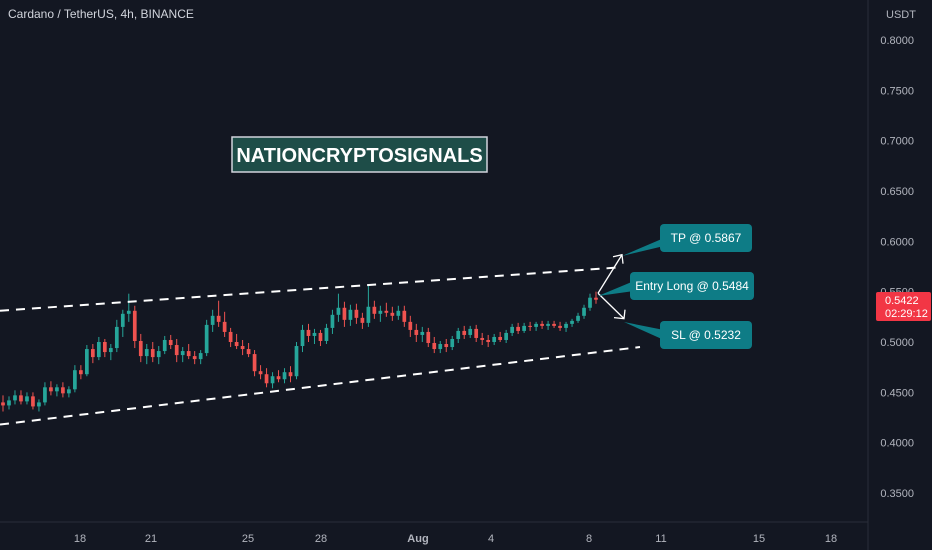  I want to click on y-tick-label: 0.6000, so click(897, 242).